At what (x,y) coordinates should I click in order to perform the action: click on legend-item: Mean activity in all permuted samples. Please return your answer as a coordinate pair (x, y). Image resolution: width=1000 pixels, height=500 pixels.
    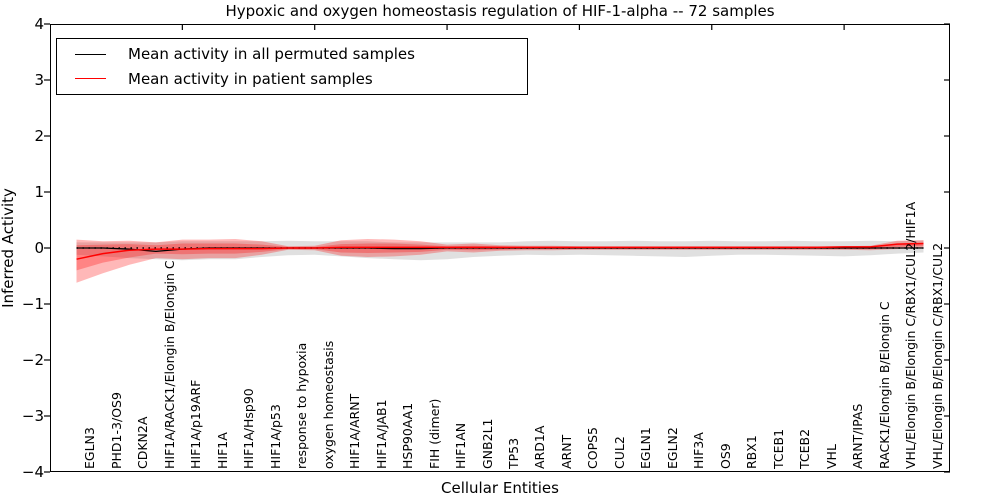
    Looking at the image, I should click on (292, 54).